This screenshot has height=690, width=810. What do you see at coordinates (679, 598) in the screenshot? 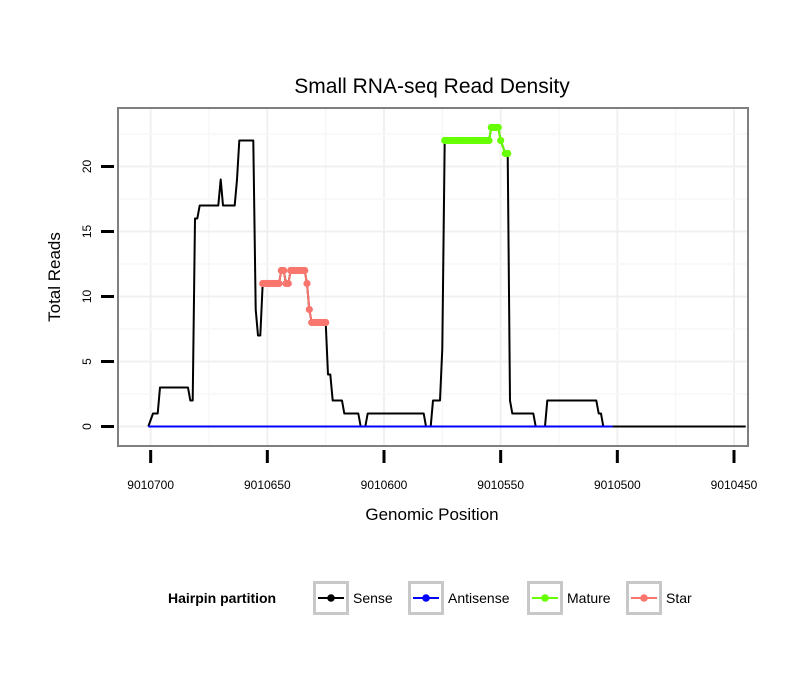
I see `legend-label-star: Star` at bounding box center [679, 598].